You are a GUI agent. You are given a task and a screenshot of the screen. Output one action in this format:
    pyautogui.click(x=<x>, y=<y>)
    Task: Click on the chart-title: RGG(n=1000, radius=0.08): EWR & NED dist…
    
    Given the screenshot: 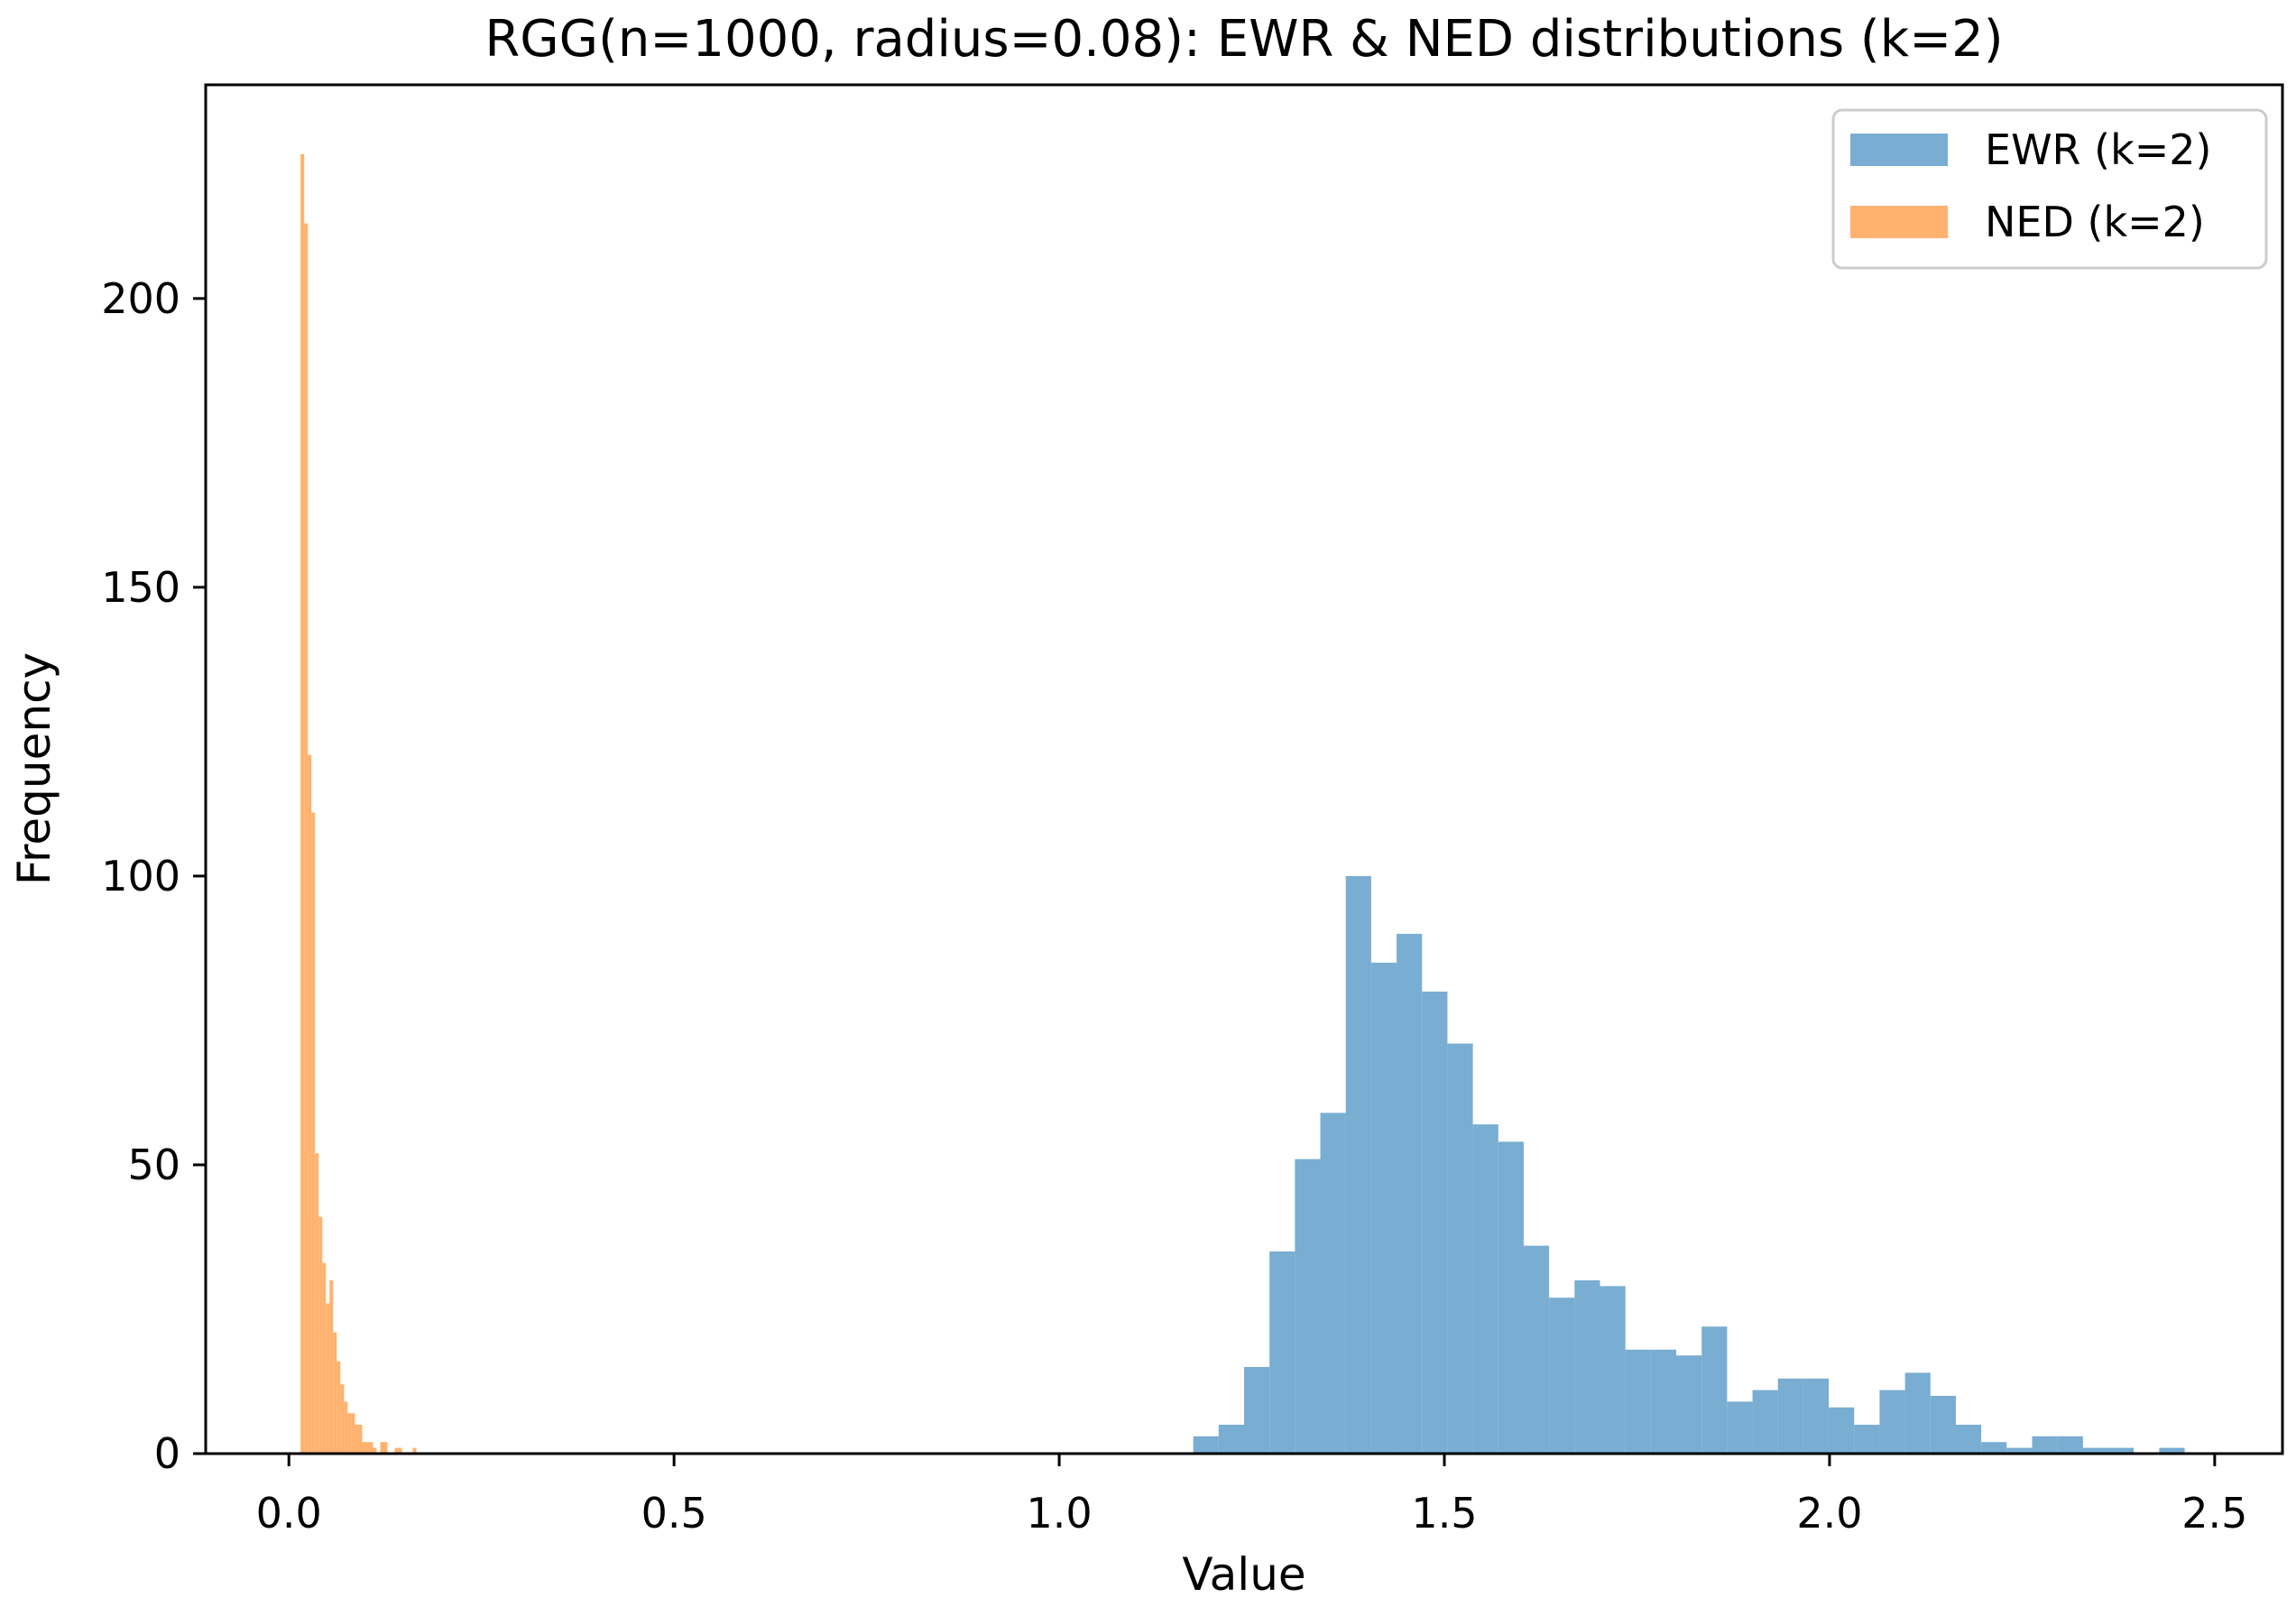 What is the action you would take?
    pyautogui.click(x=1243, y=39)
    